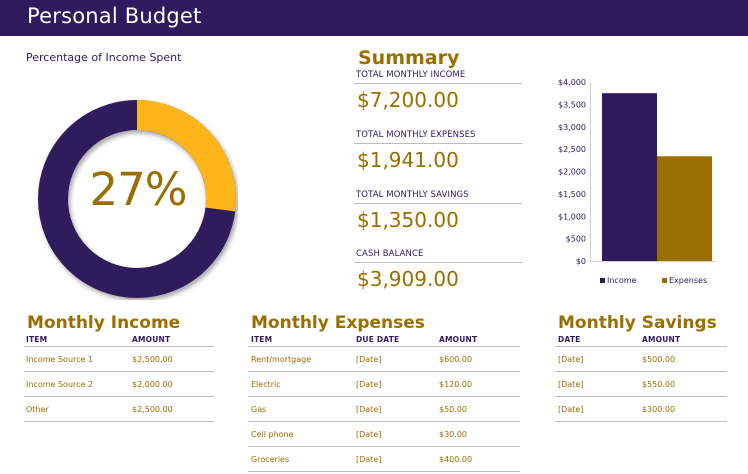 The height and width of the screenshot is (474, 748). Describe the element at coordinates (572, 149) in the screenshot. I see `y-tick-label: $2,500` at that location.